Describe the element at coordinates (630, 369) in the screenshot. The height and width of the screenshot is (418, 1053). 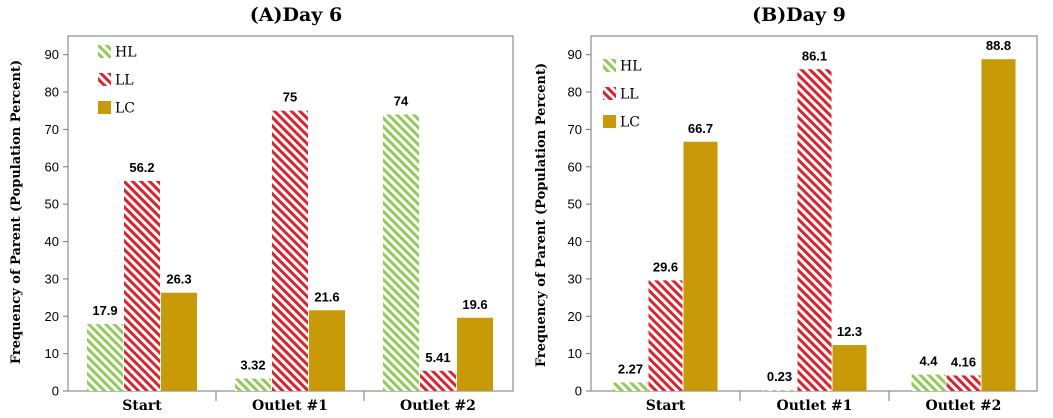
I see `data-label: 2.27` at that location.